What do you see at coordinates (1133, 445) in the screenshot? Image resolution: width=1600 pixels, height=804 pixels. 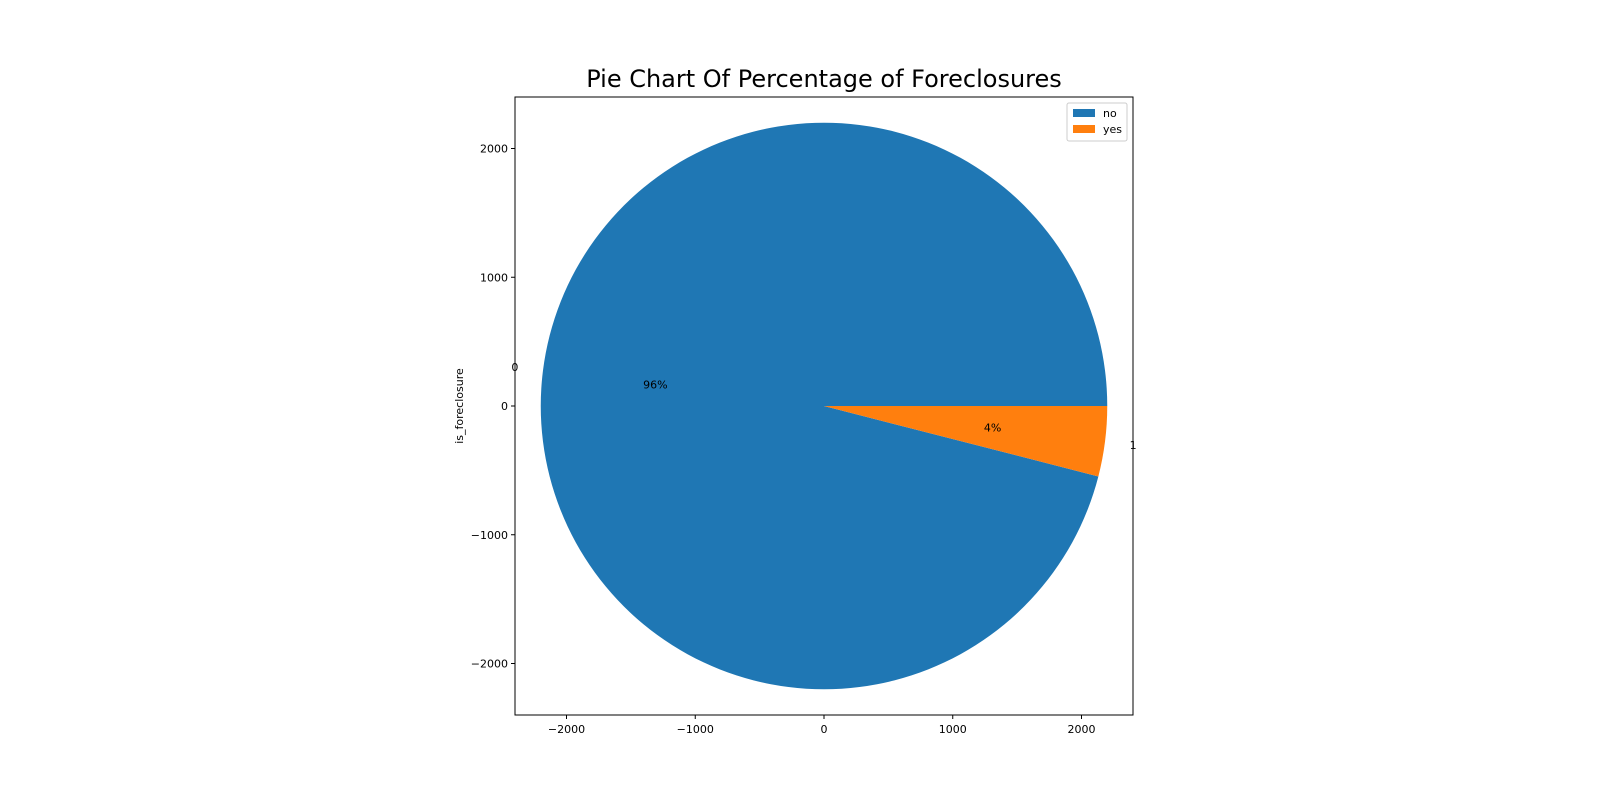 I see `slice-category-label: 1` at bounding box center [1133, 445].